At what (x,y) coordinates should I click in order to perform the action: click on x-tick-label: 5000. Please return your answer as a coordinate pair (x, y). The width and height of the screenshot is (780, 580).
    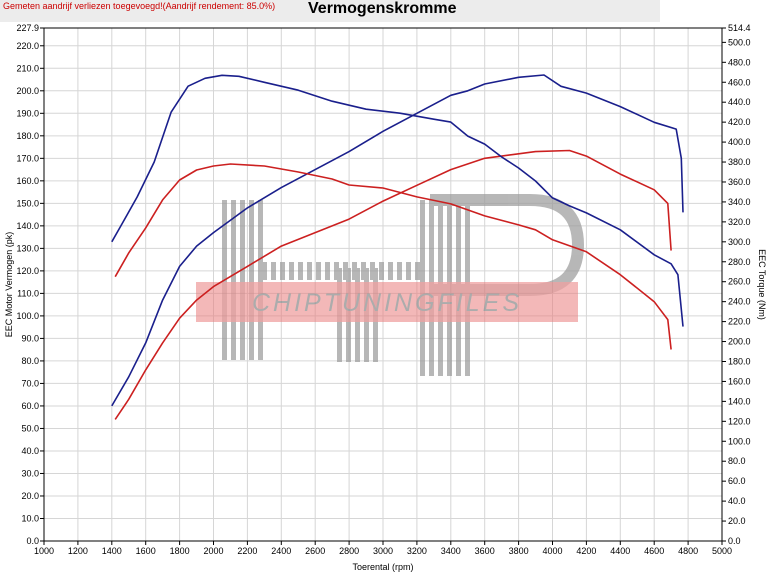
    Looking at the image, I should click on (722, 551).